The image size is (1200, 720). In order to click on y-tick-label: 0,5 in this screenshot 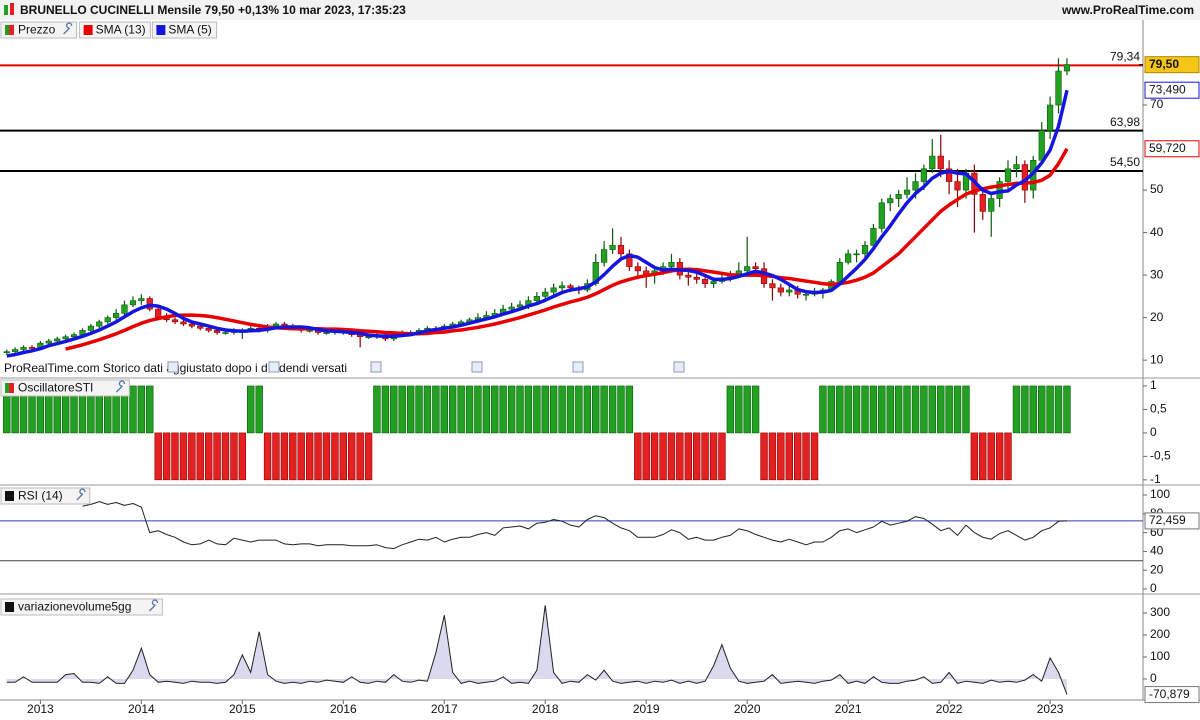, I will do `click(1158, 409)`.